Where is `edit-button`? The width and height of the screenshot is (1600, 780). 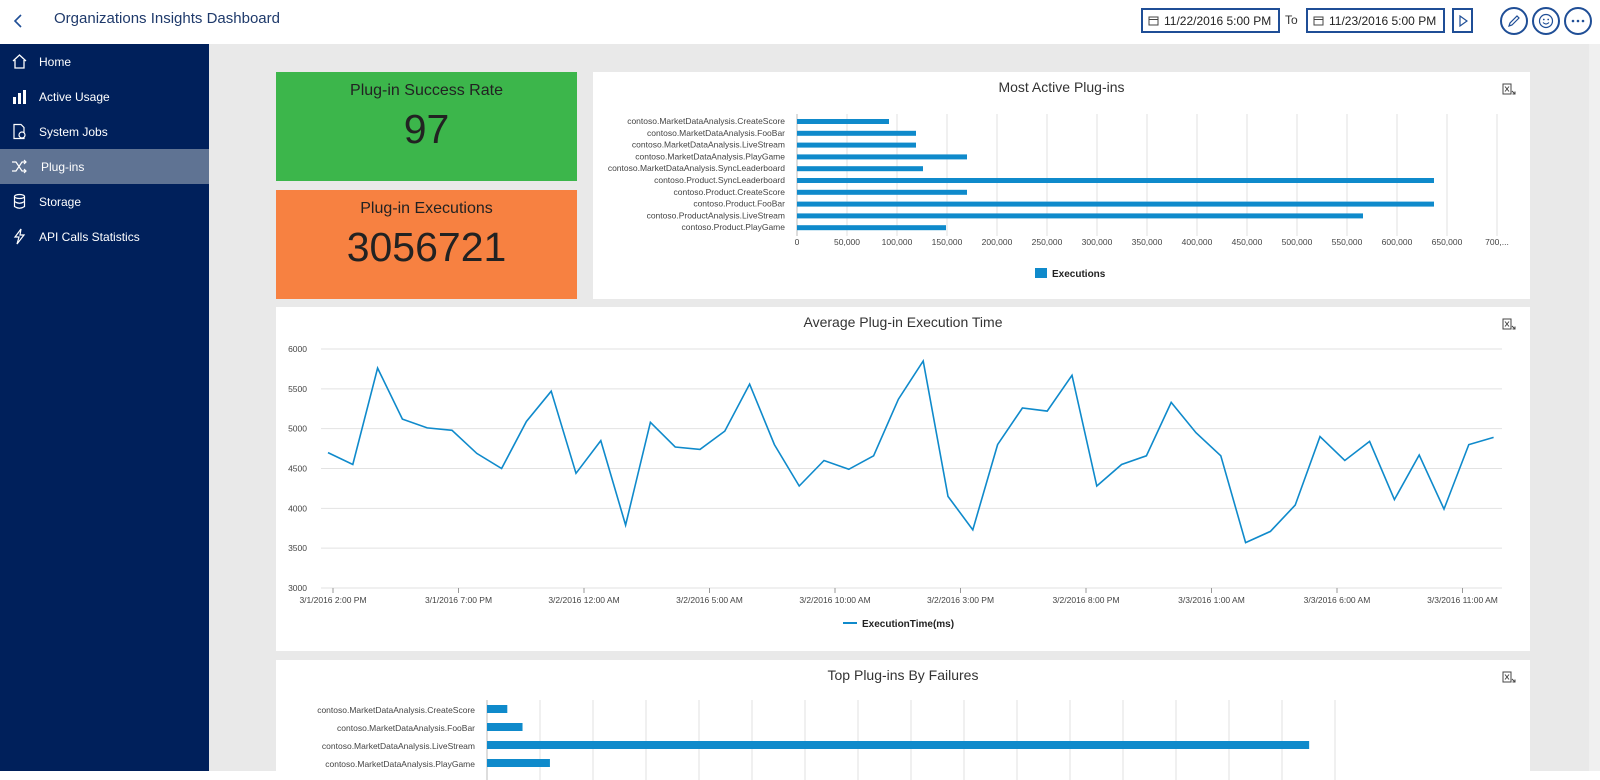 edit-button is located at coordinates (1514, 21).